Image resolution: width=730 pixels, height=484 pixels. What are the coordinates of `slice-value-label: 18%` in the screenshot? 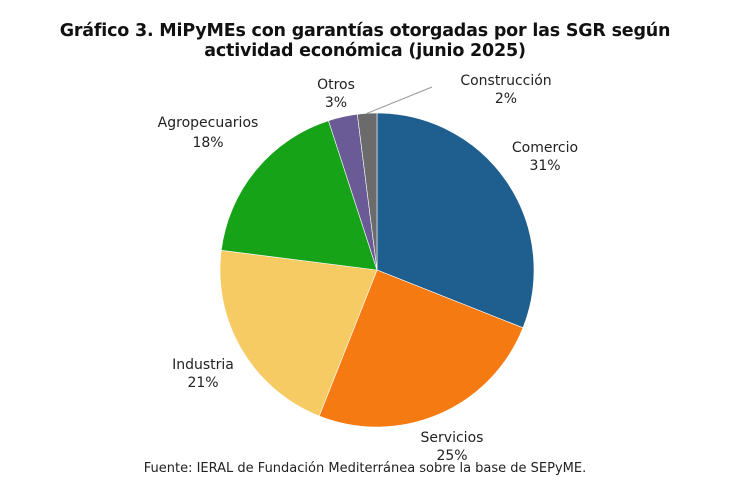 It's located at (207, 143).